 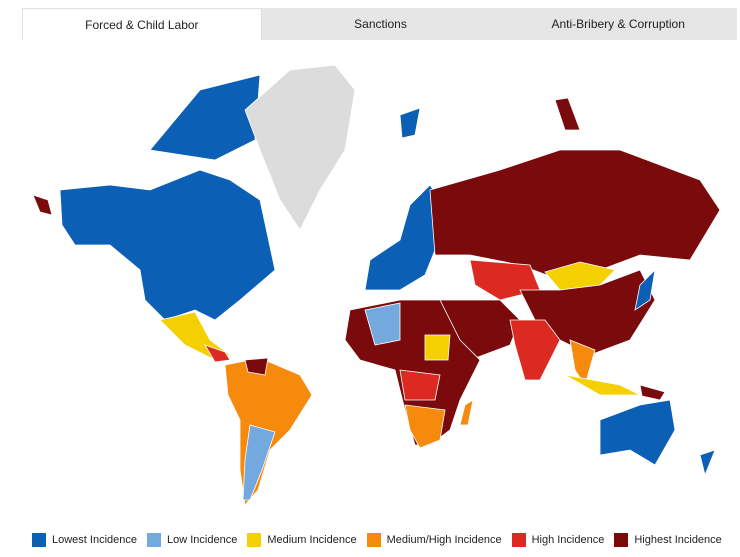 I want to click on legend-item: Medium Incidence, so click(x=302, y=540).